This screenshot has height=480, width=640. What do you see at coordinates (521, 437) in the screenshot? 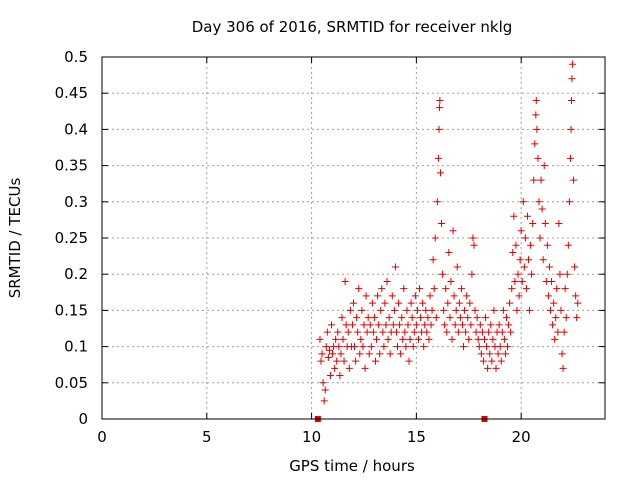
I see `x-tick-label: 20` at bounding box center [521, 437].